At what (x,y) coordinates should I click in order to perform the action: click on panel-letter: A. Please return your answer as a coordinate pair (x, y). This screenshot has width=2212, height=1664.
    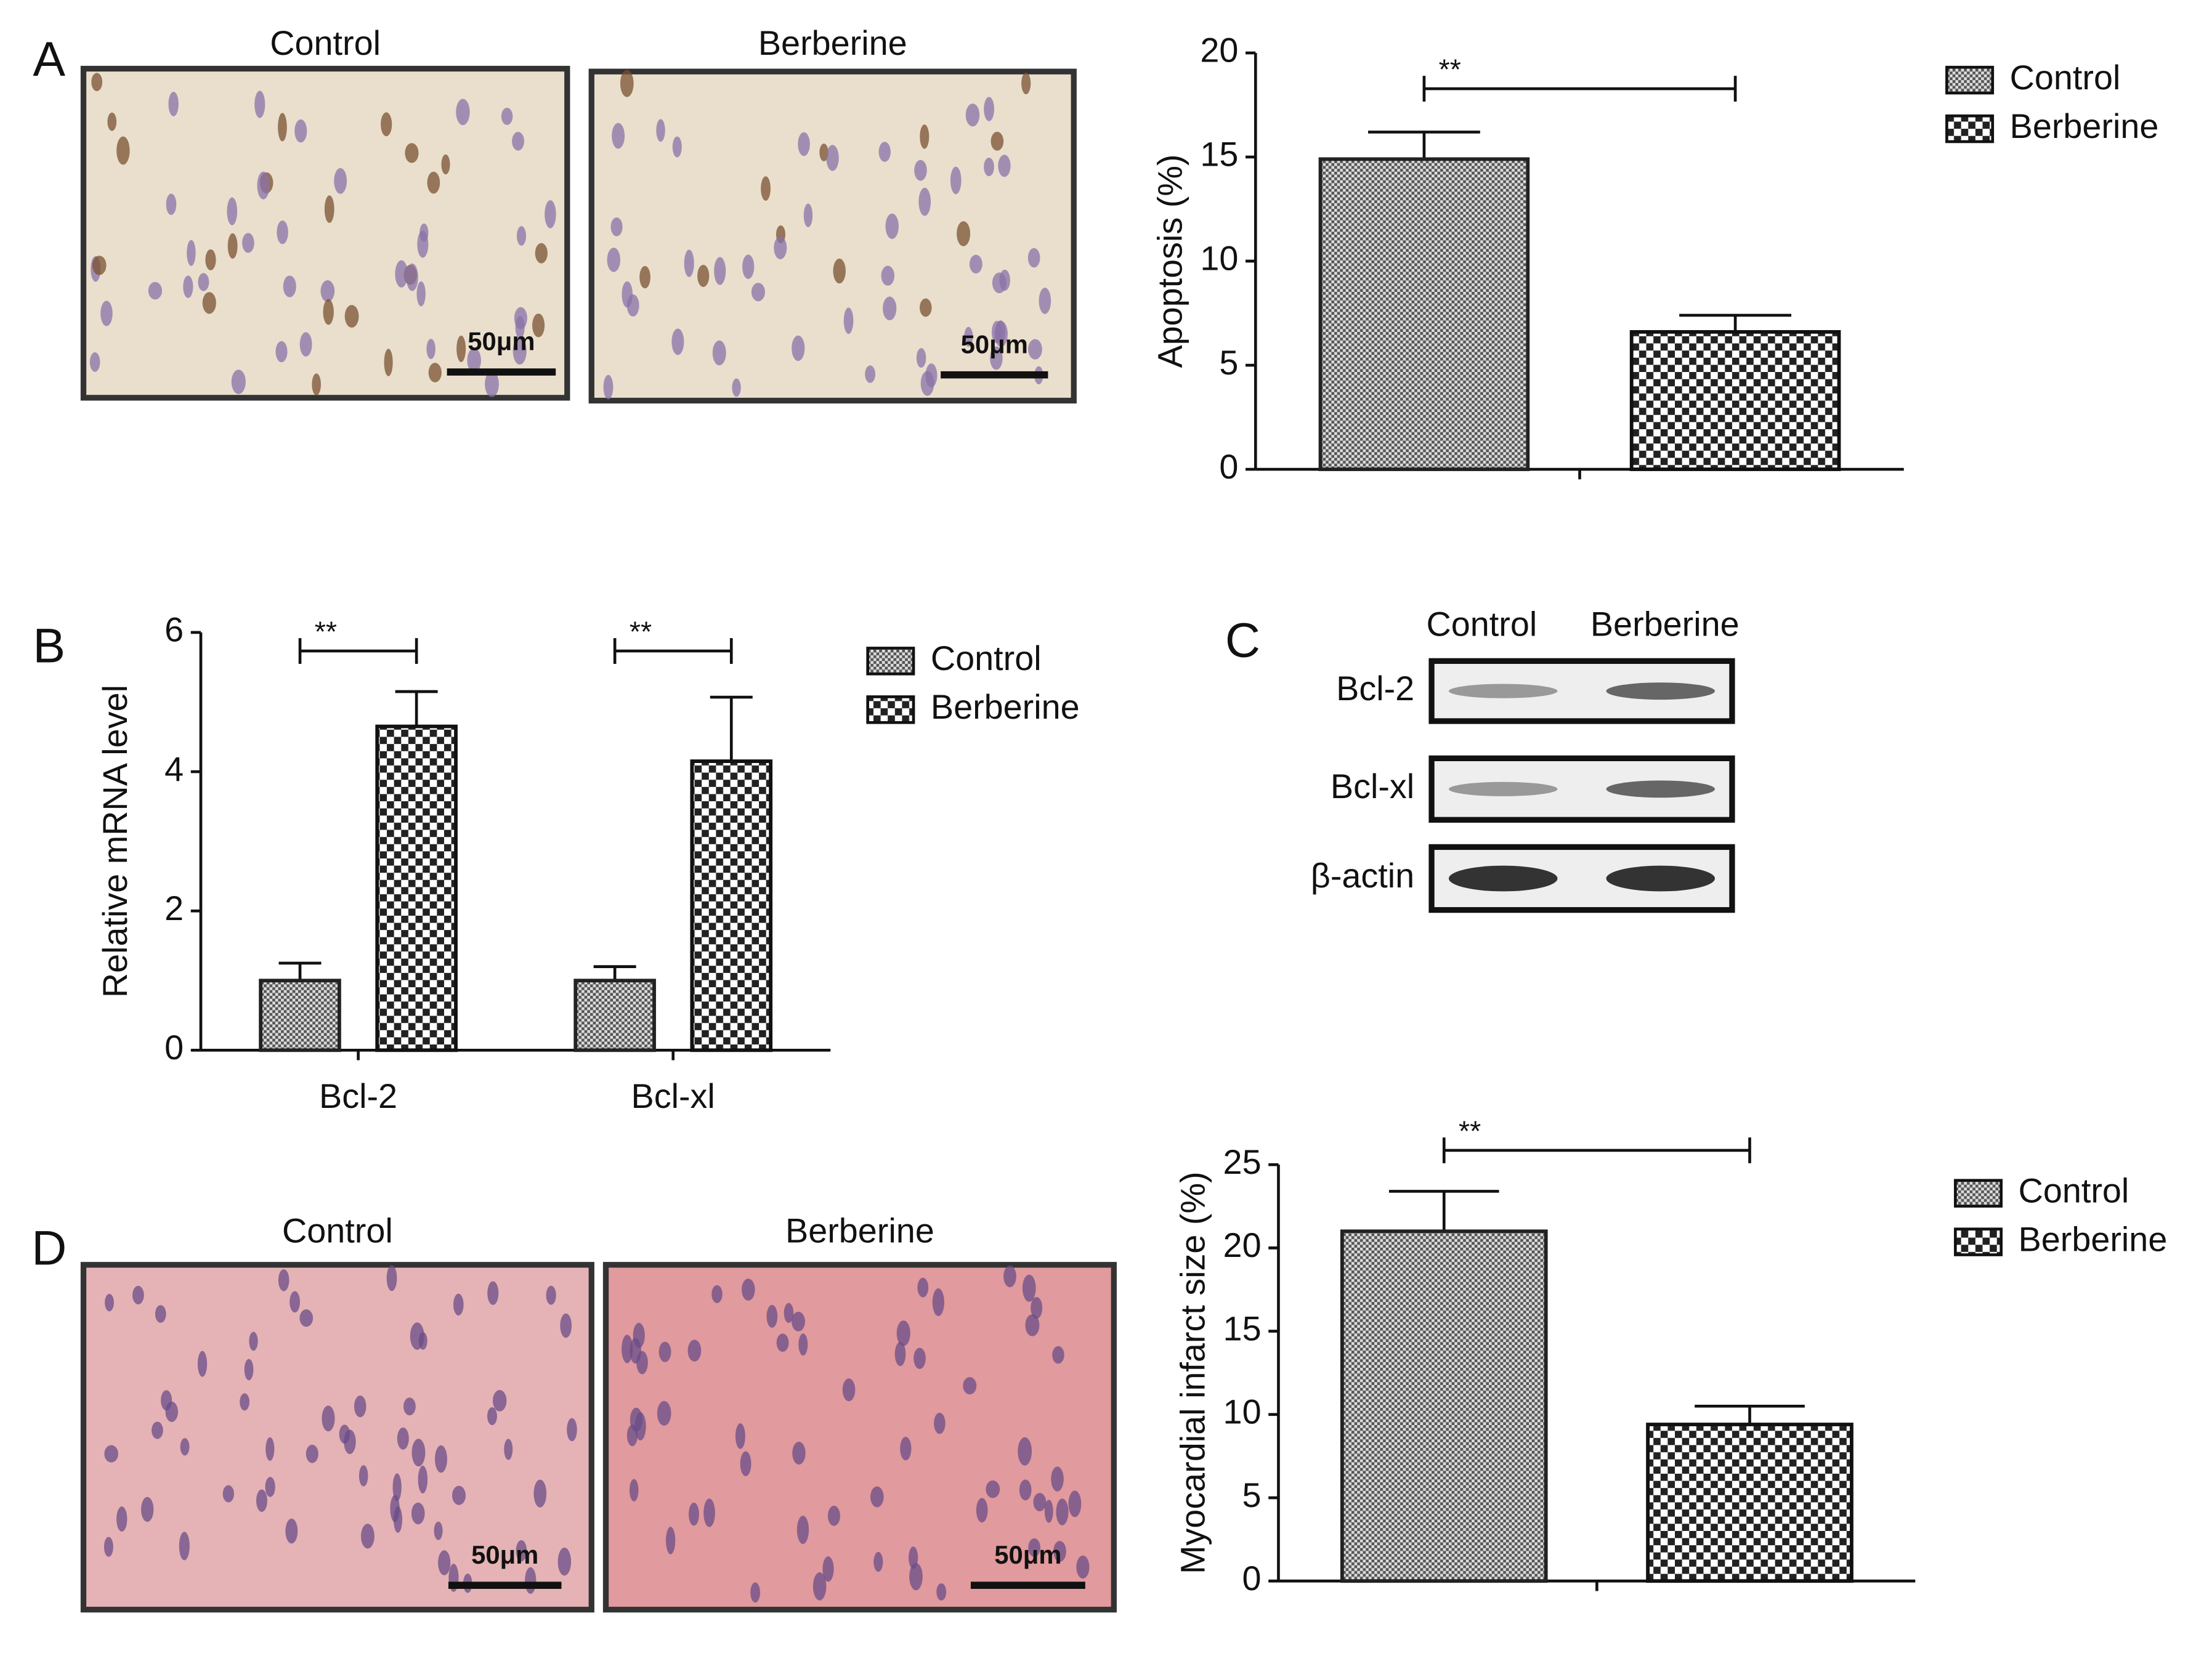
    Looking at the image, I should click on (49, 58).